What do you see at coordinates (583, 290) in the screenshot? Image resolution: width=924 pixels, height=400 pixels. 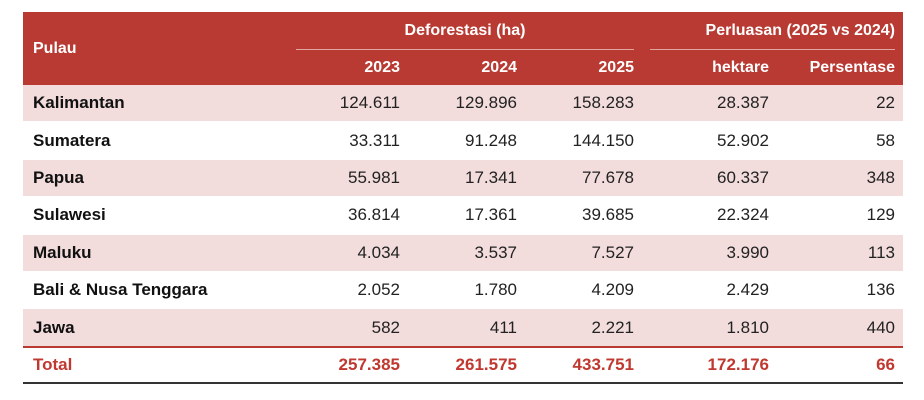 I see `cell-2025: 4.209` at bounding box center [583, 290].